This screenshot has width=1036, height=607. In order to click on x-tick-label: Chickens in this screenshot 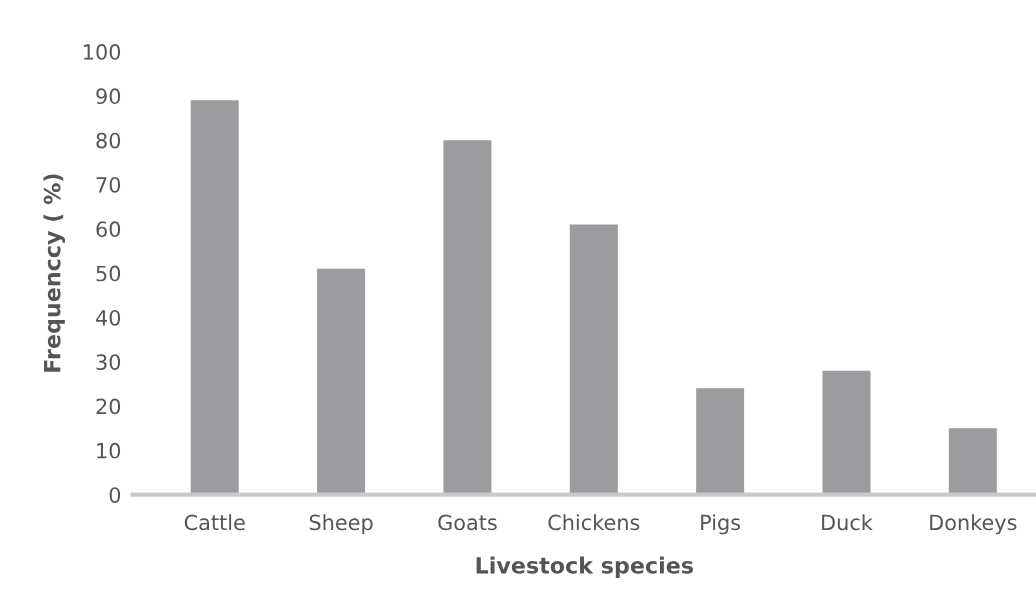, I will do `click(594, 522)`.